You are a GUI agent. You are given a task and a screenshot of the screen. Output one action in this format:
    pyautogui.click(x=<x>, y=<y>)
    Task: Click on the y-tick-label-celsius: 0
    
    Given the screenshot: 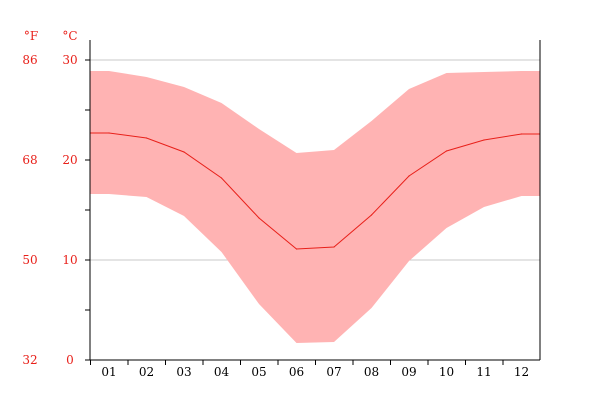 What is the action you would take?
    pyautogui.click(x=70, y=360)
    